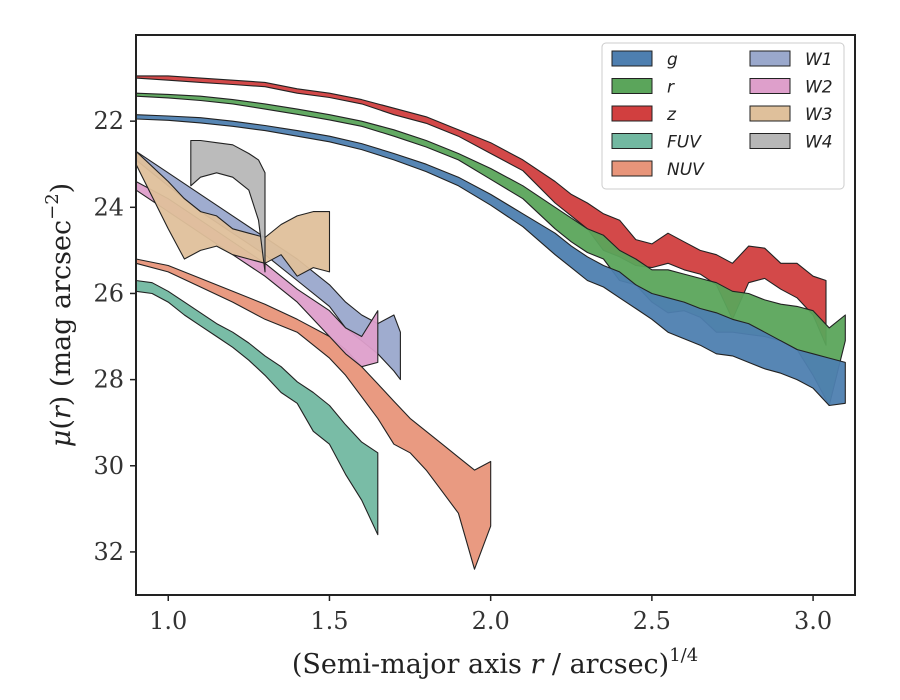 This screenshot has height=700, width=900. Describe the element at coordinates (108, 293) in the screenshot. I see `y-tick-label: 26` at that location.